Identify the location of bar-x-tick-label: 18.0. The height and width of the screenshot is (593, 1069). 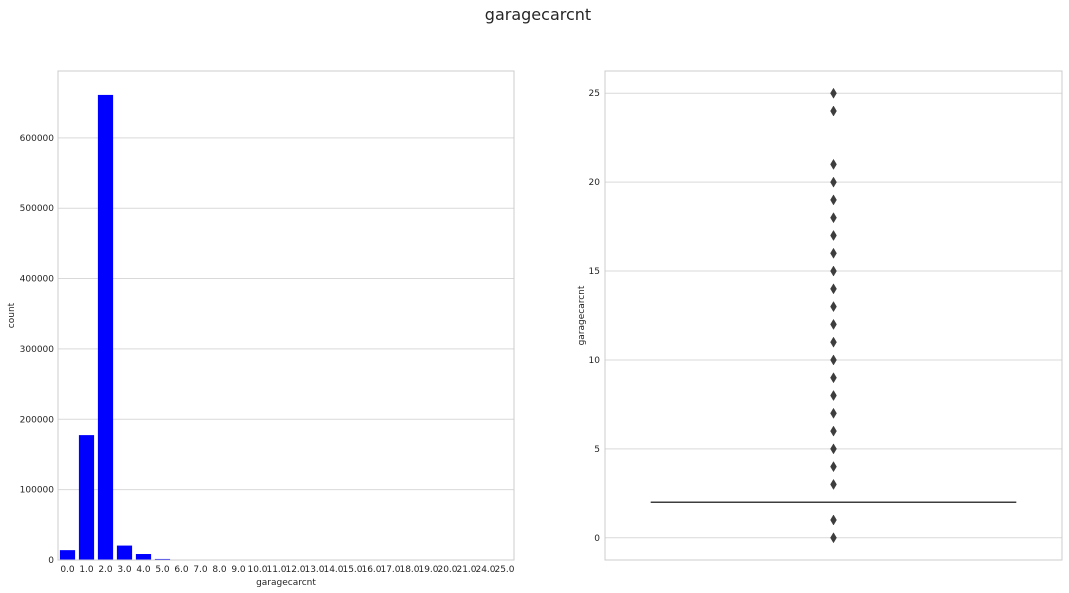
(409, 570).